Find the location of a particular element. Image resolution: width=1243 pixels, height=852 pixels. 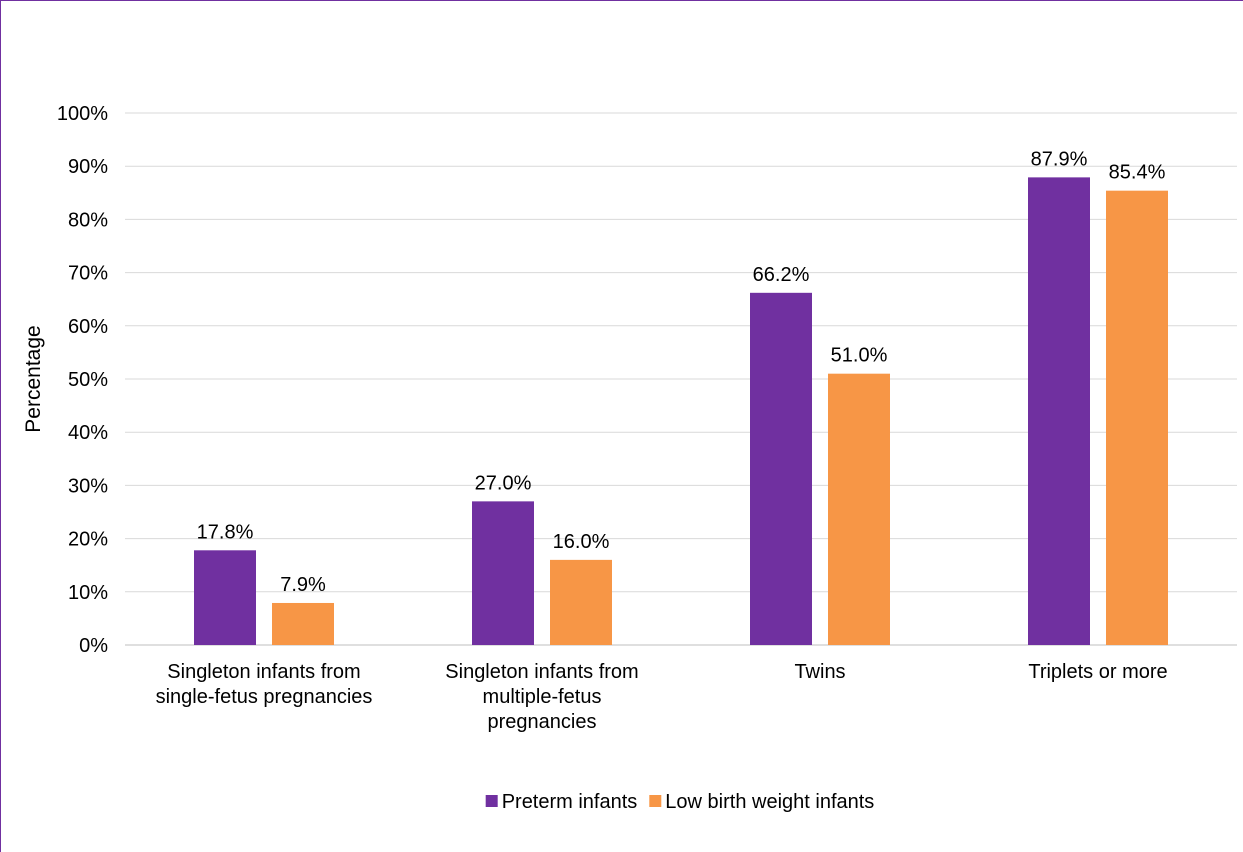

y-tick-label: 50% is located at coordinates (88, 380).